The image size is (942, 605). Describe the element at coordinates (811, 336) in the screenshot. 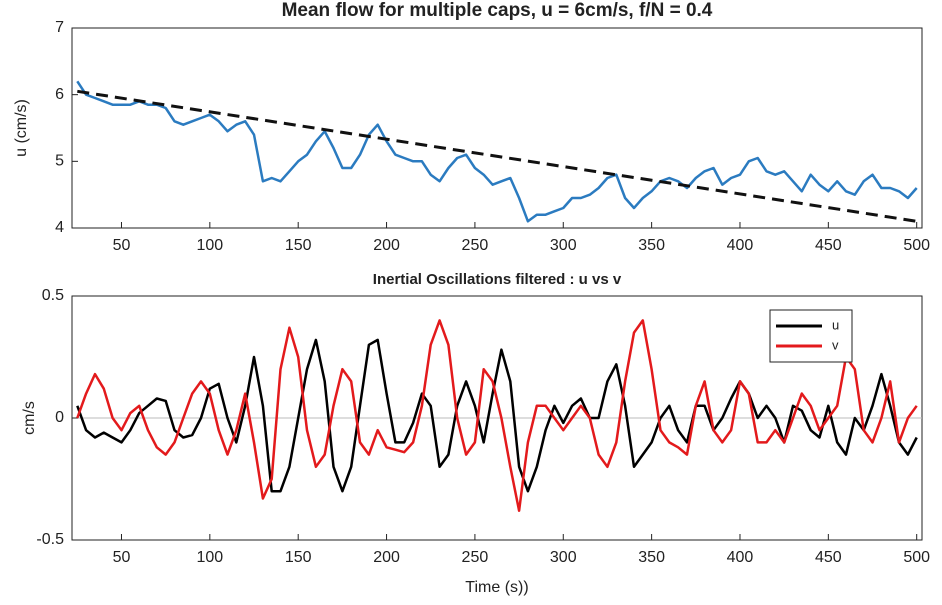

I see `legend` at that location.